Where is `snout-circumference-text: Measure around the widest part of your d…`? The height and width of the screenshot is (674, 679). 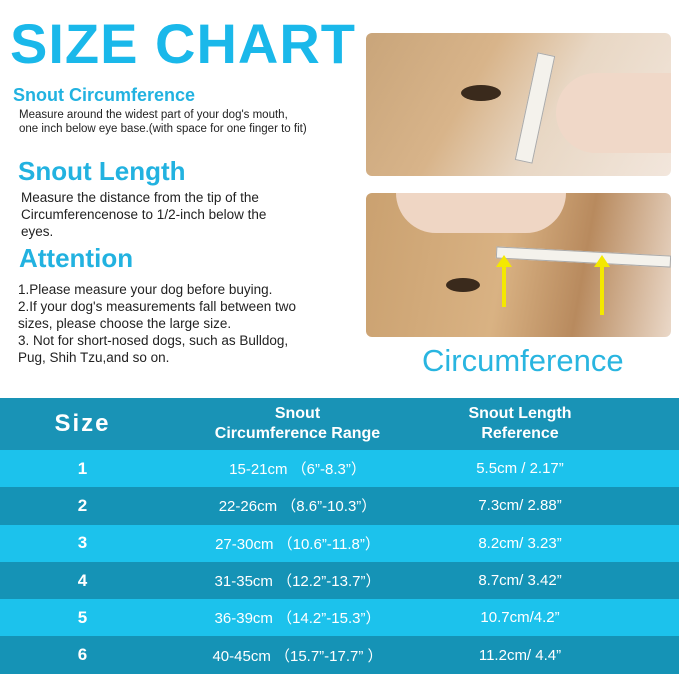 snout-circumference-text: Measure around the widest part of your d… is located at coordinates (163, 122).